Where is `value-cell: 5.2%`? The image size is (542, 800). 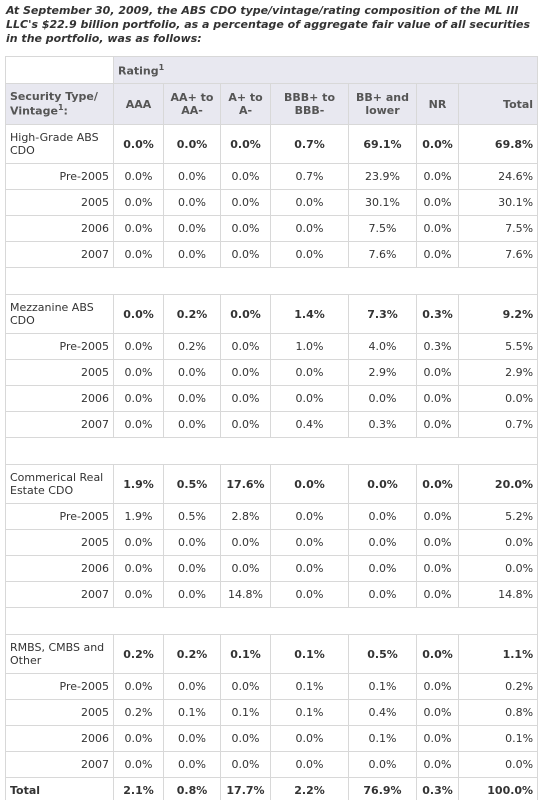
value-cell: 5.2% is located at coordinates (498, 516).